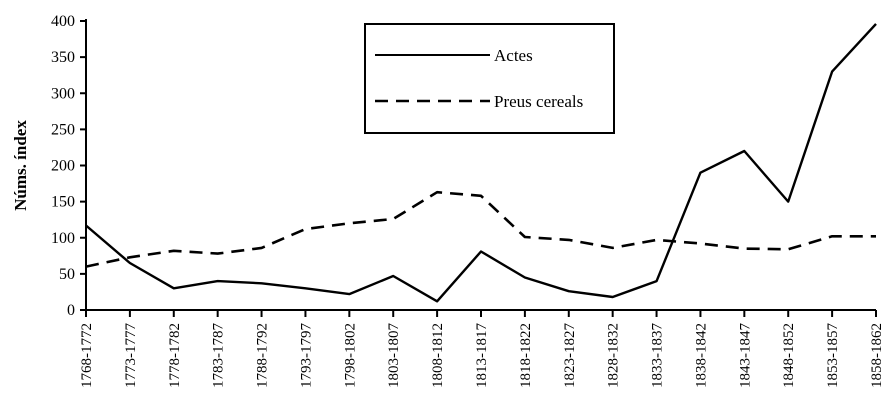  I want to click on y-tick-label: 50, so click(67, 274).